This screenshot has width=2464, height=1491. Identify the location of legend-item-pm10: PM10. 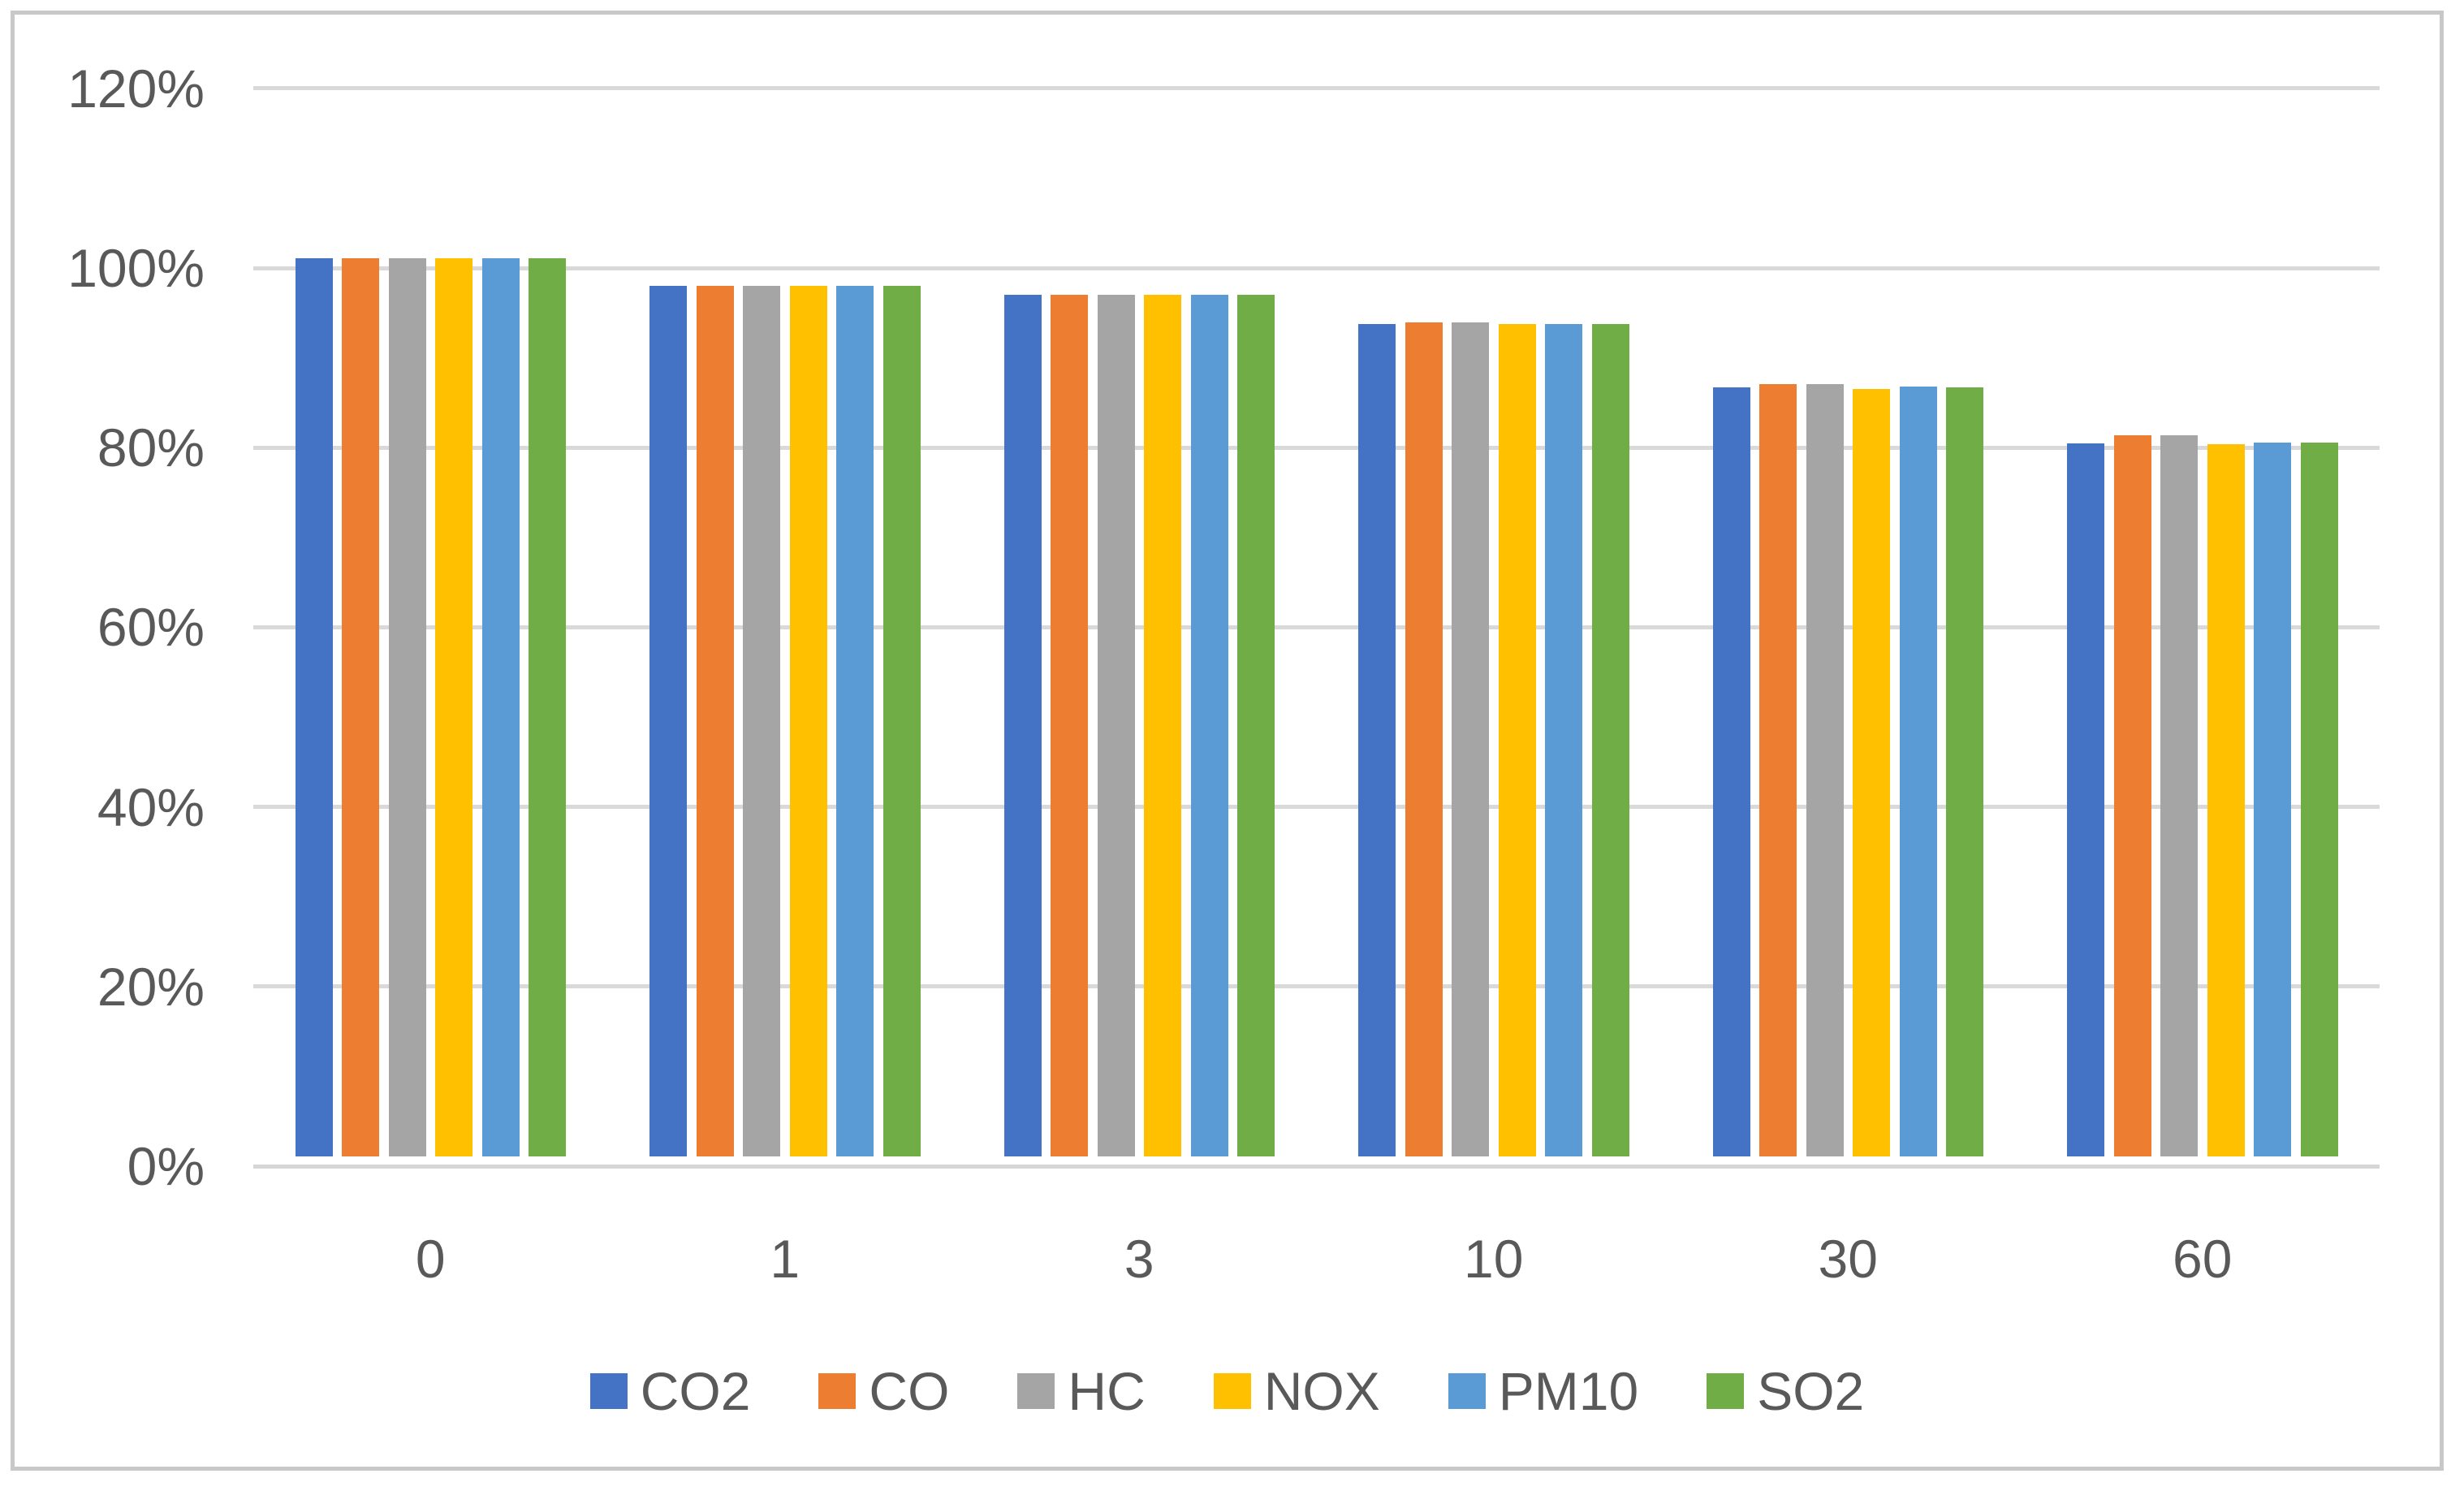
(1543, 1391).